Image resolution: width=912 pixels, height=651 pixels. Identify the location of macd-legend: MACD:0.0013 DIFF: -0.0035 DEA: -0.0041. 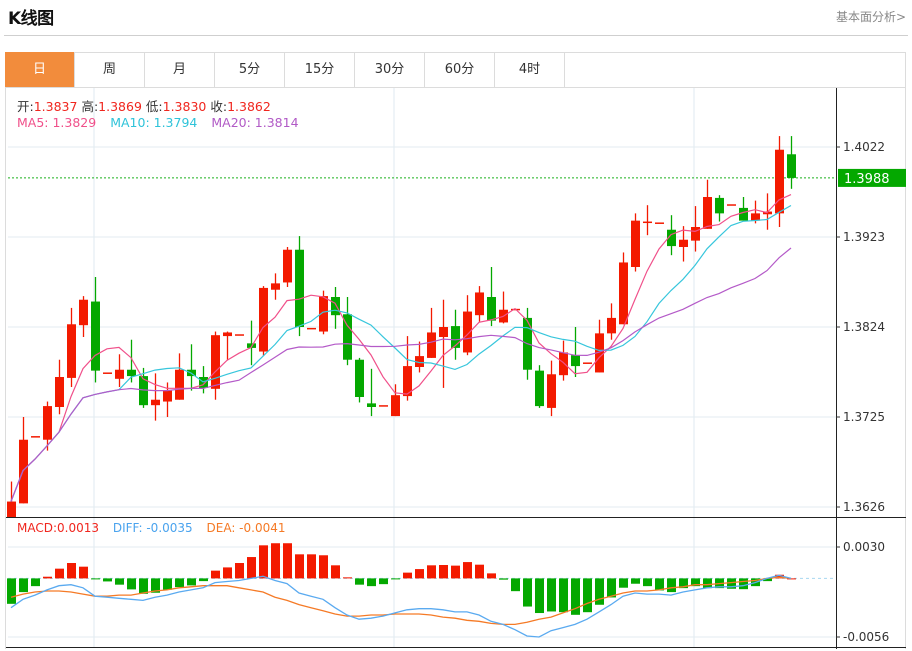
(151, 528).